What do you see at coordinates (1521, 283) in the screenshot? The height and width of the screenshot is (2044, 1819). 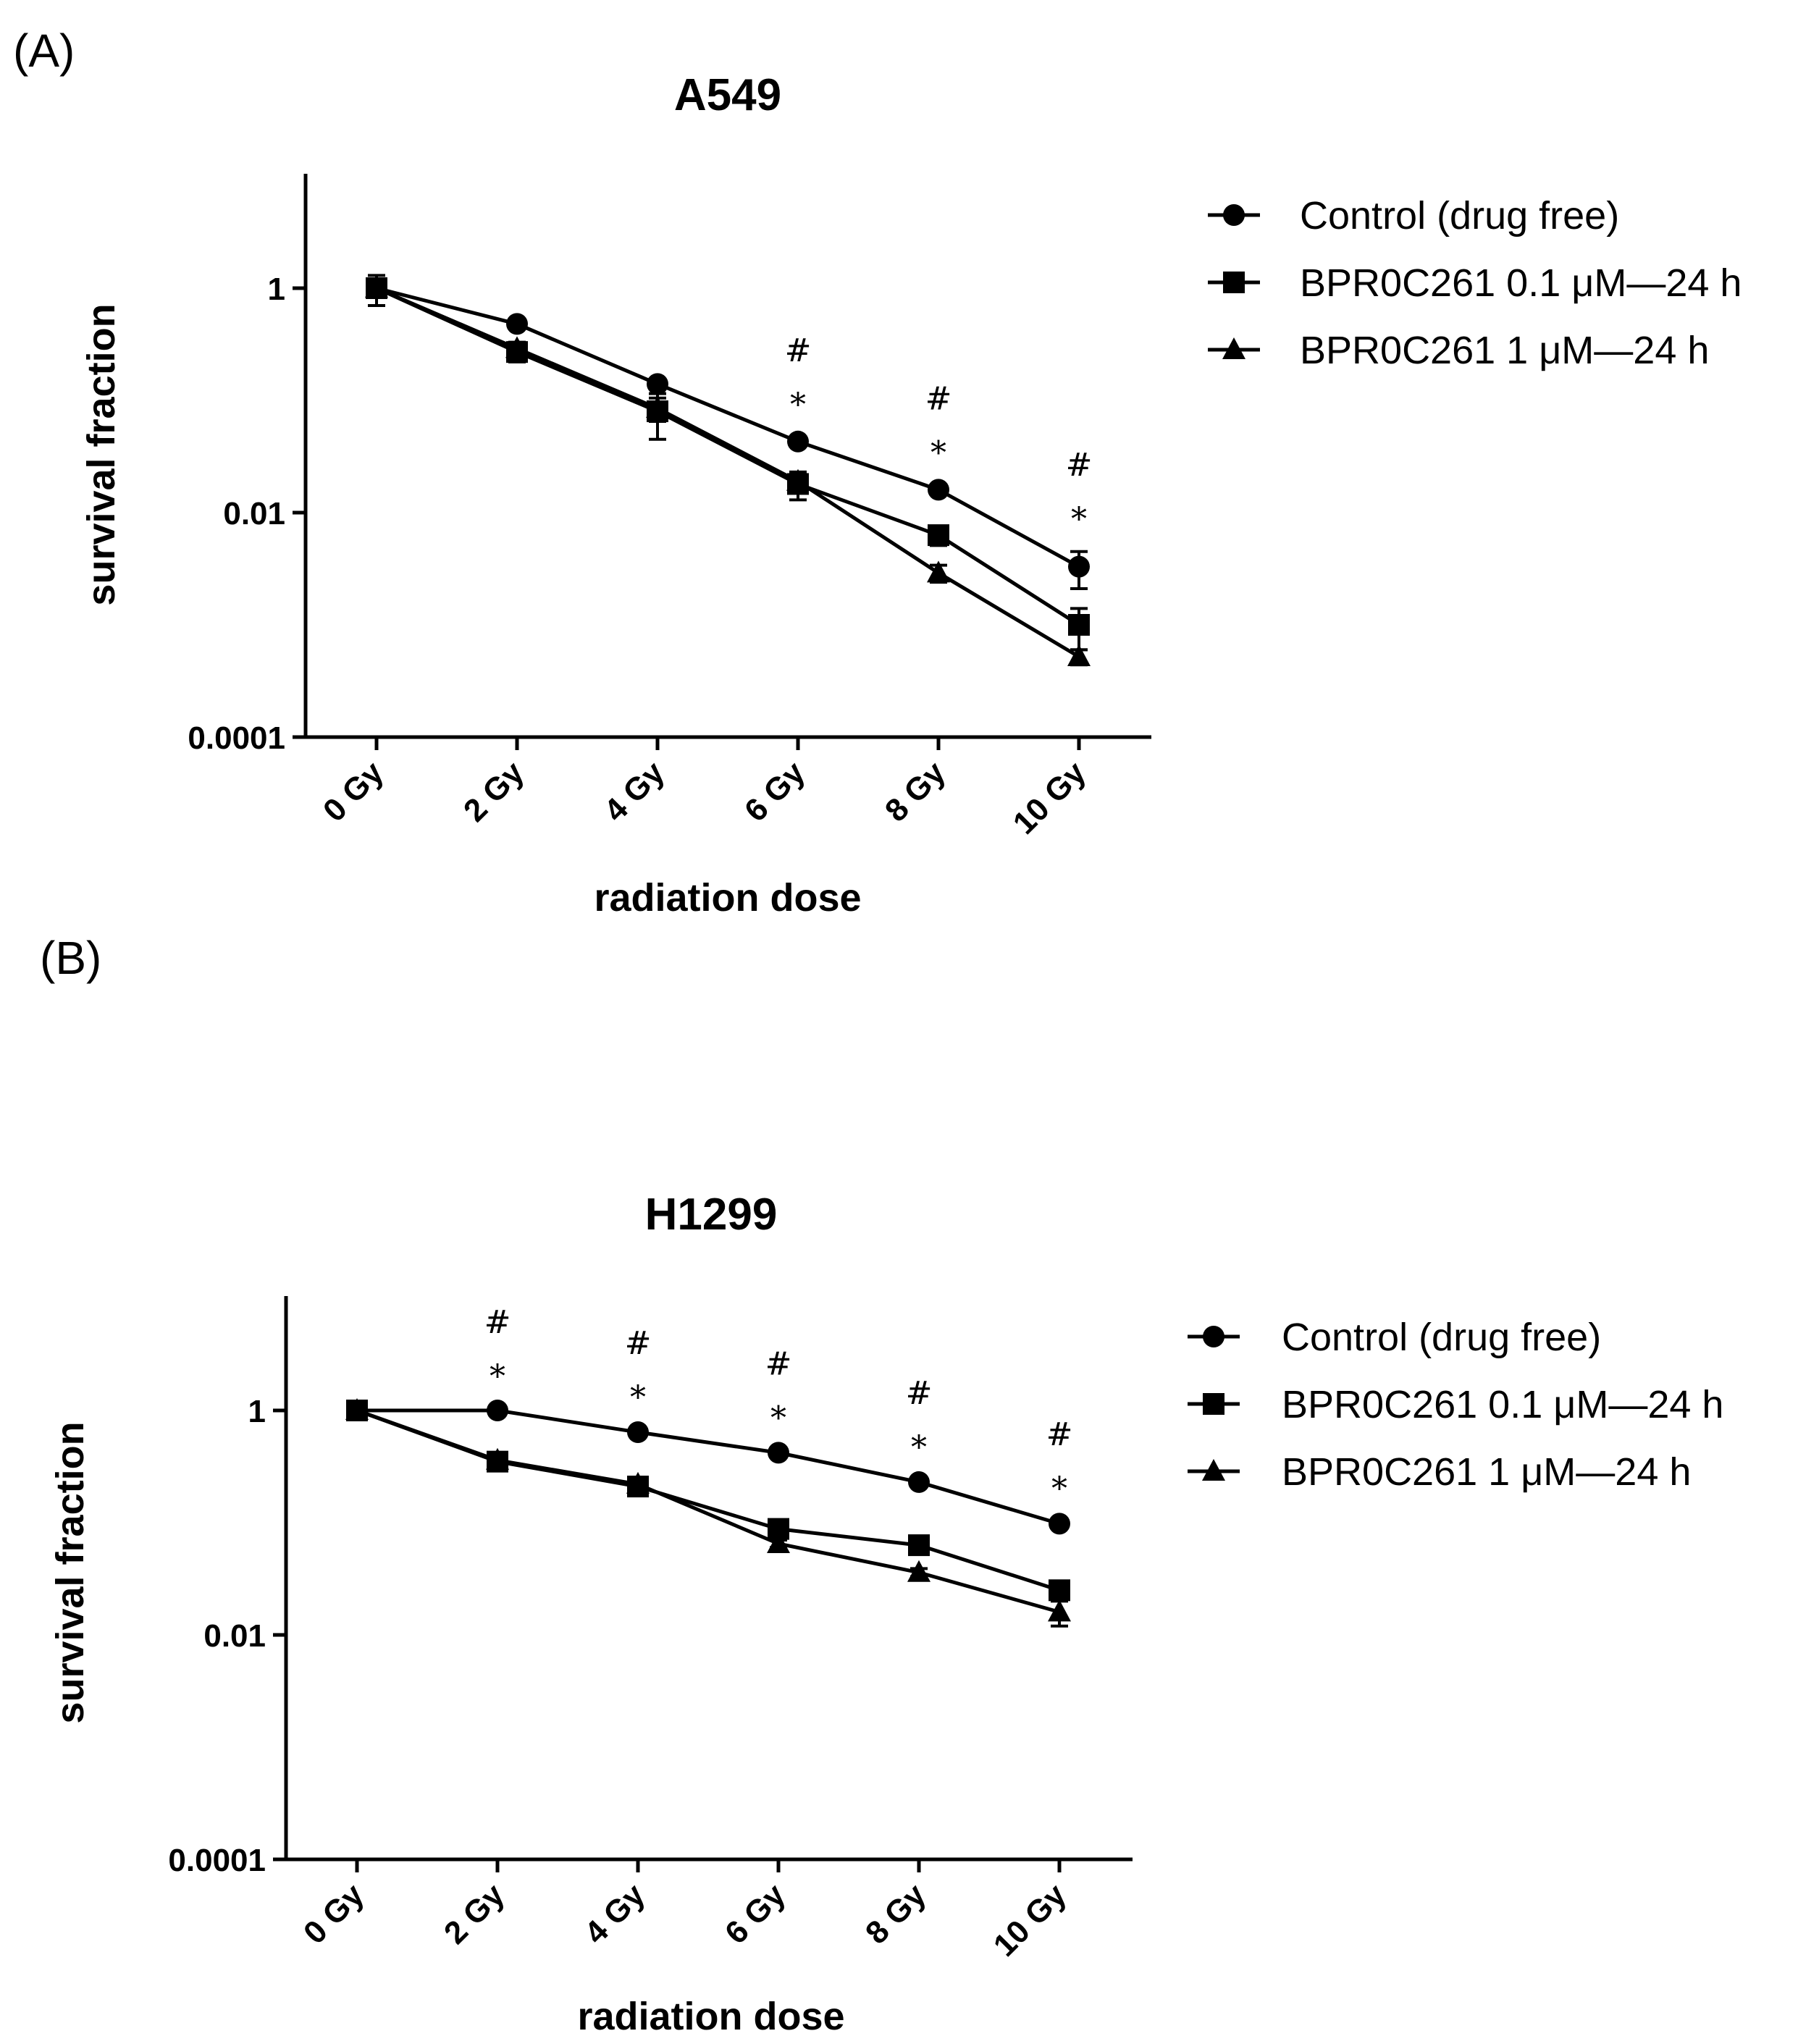 I see `panel-a-legend-label-bpr0c261-0-1-um-24-h: BPR0C261 0.1 μM—24 h` at bounding box center [1521, 283].